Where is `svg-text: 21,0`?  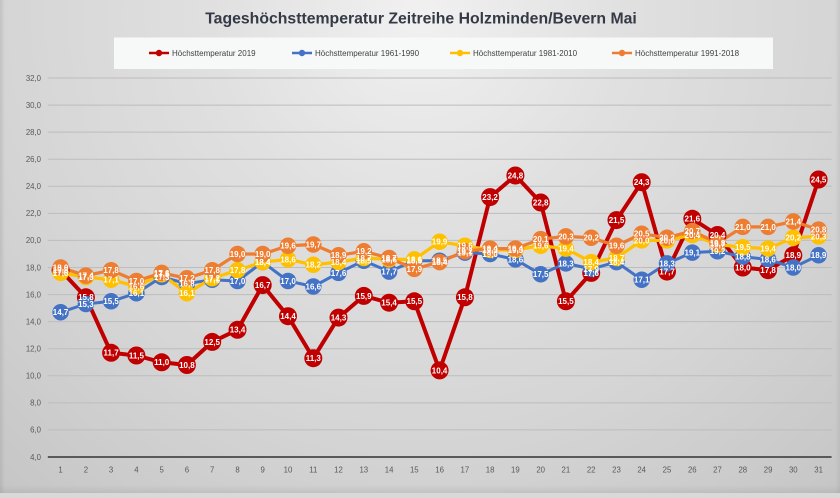
svg-text: 21,0 is located at coordinates (743, 227).